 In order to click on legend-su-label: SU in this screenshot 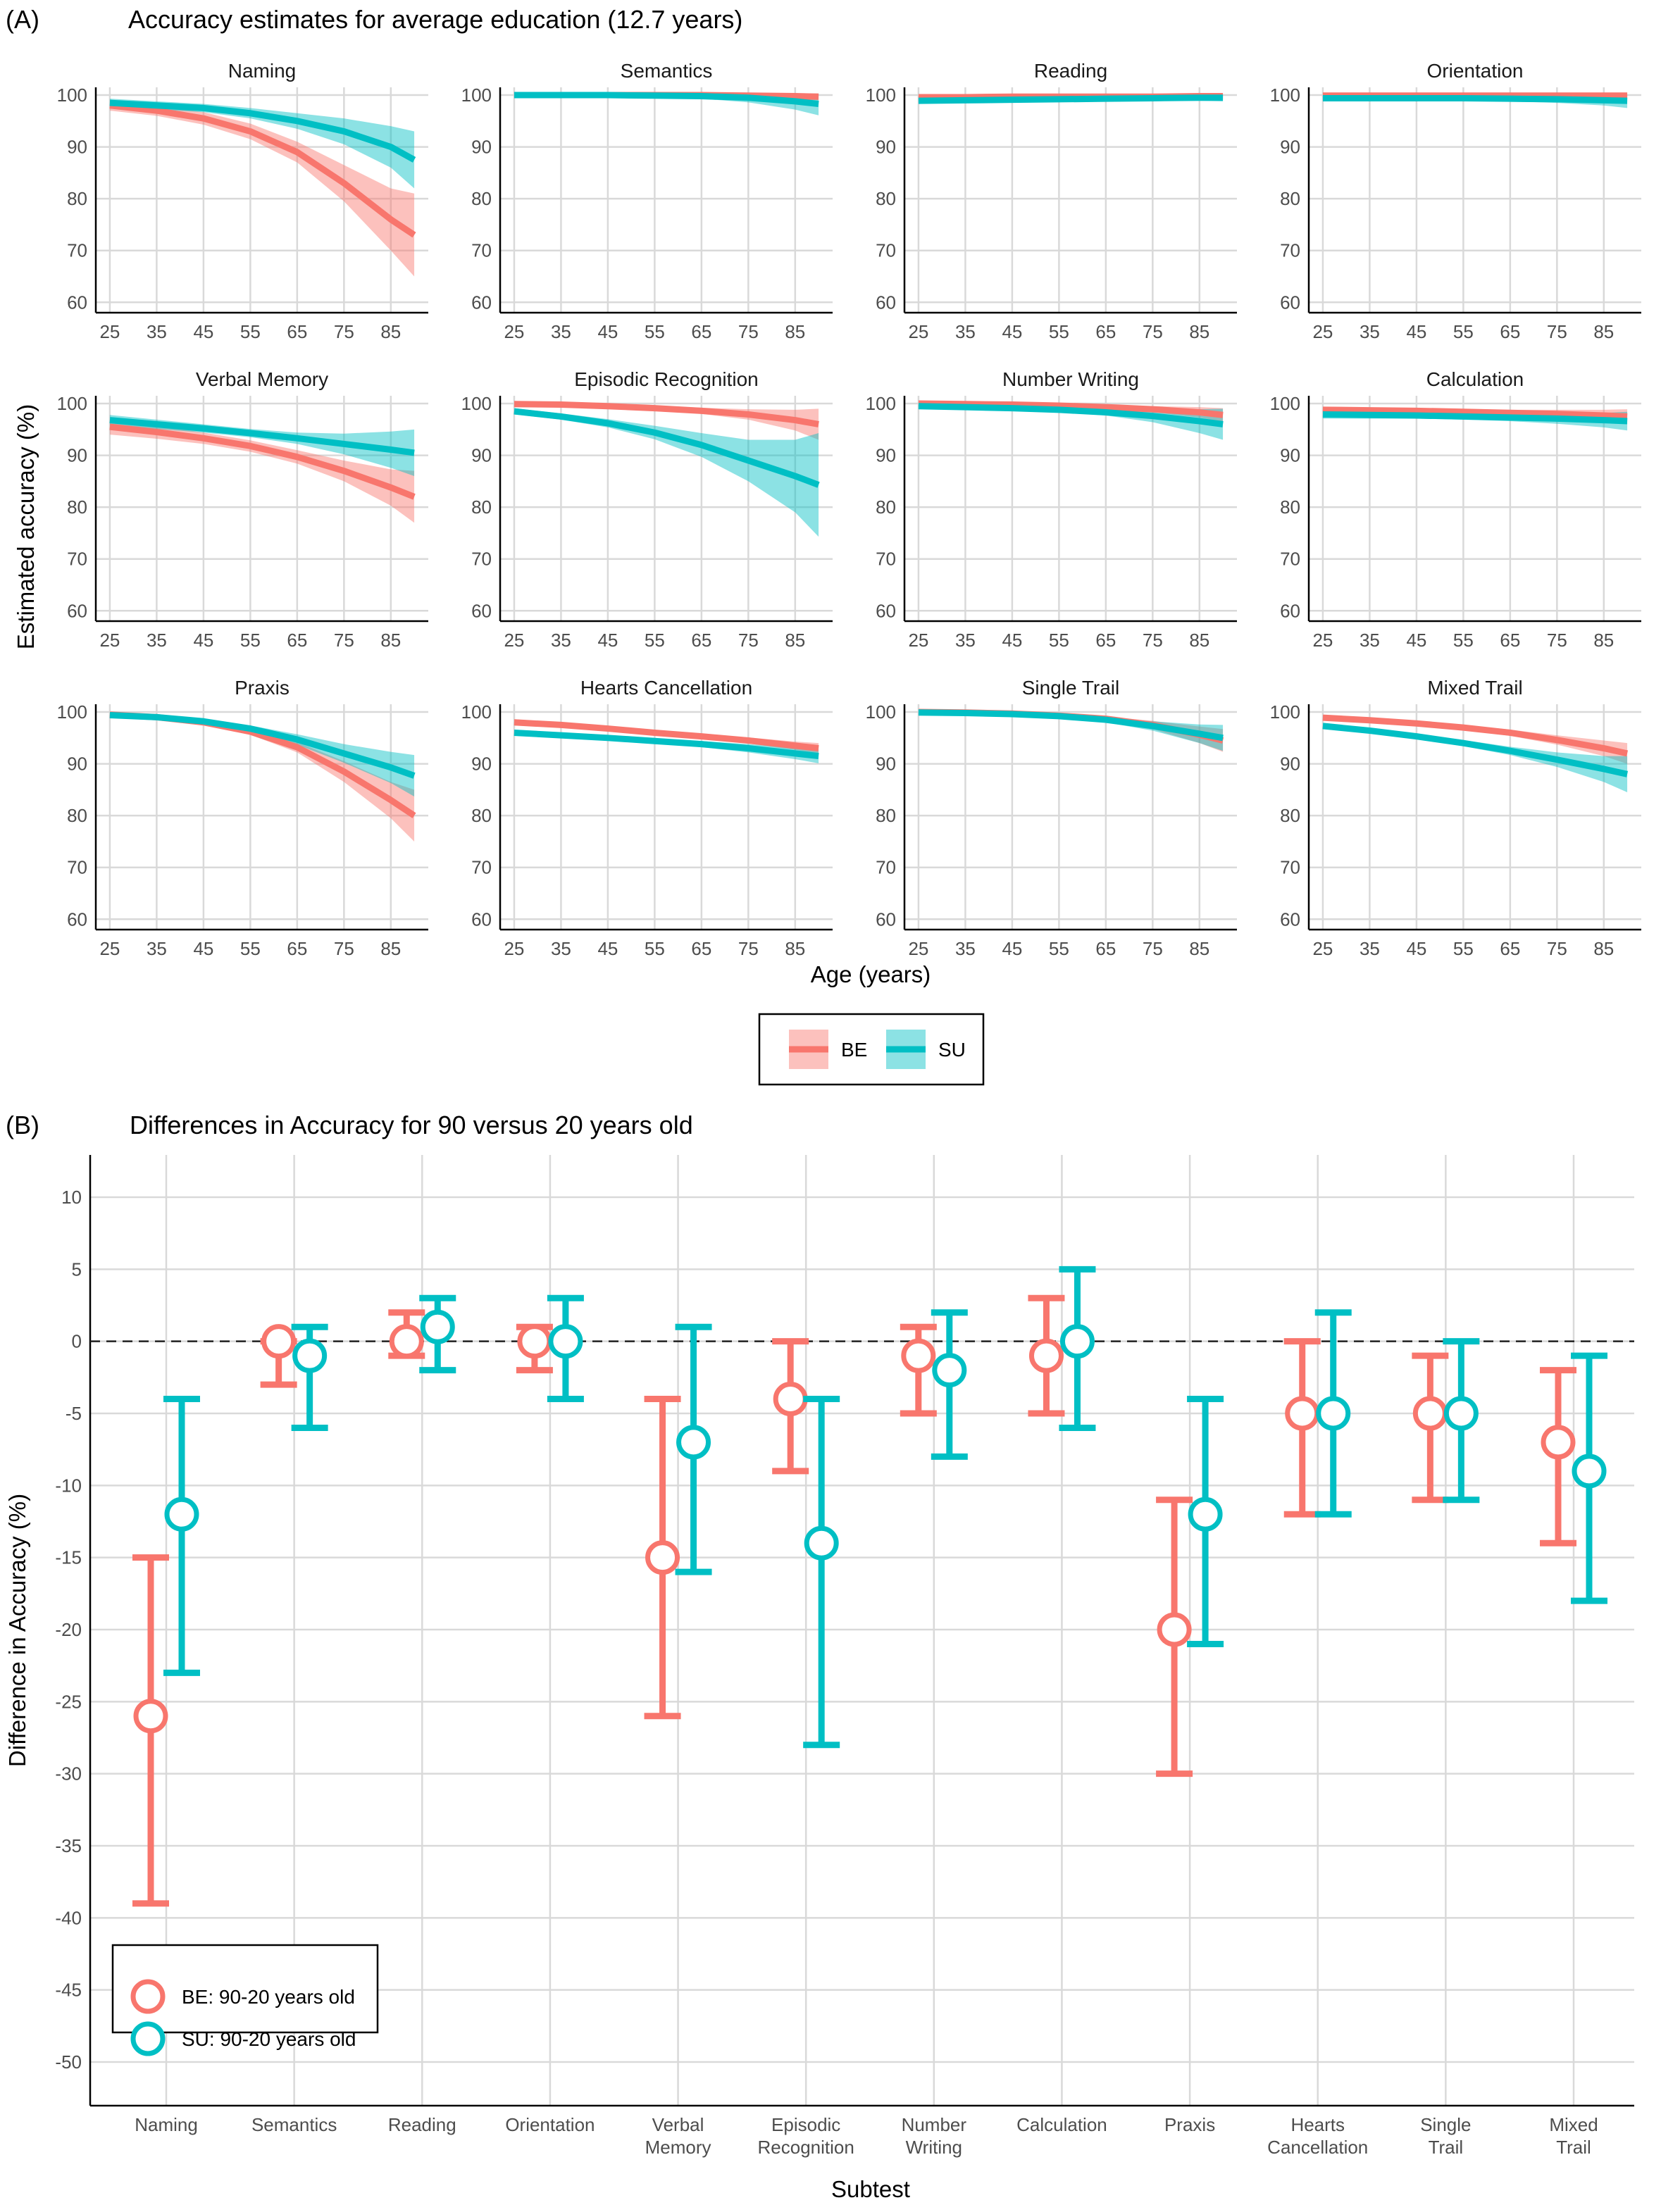, I will do `click(952, 1050)`.